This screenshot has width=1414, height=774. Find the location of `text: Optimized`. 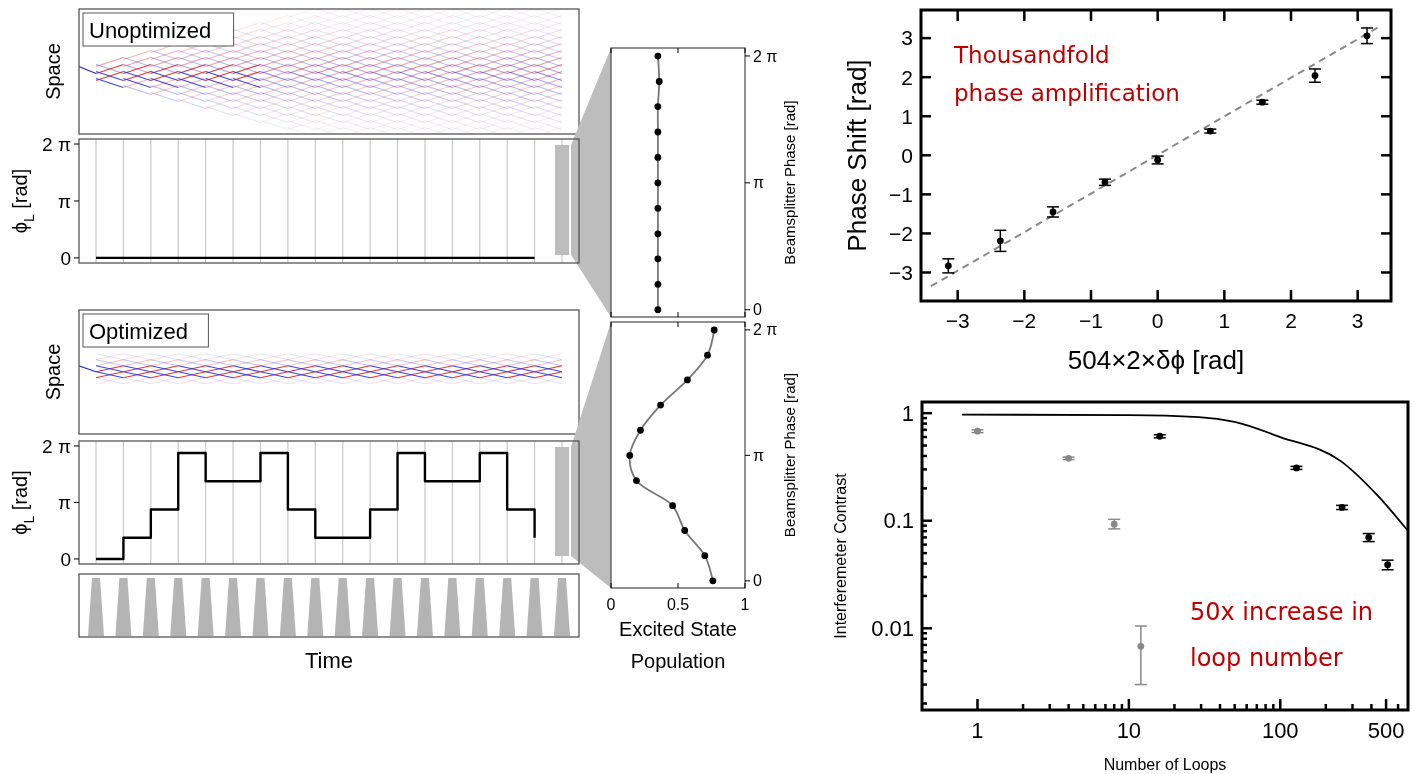

text: Optimized is located at coordinates (139, 331).